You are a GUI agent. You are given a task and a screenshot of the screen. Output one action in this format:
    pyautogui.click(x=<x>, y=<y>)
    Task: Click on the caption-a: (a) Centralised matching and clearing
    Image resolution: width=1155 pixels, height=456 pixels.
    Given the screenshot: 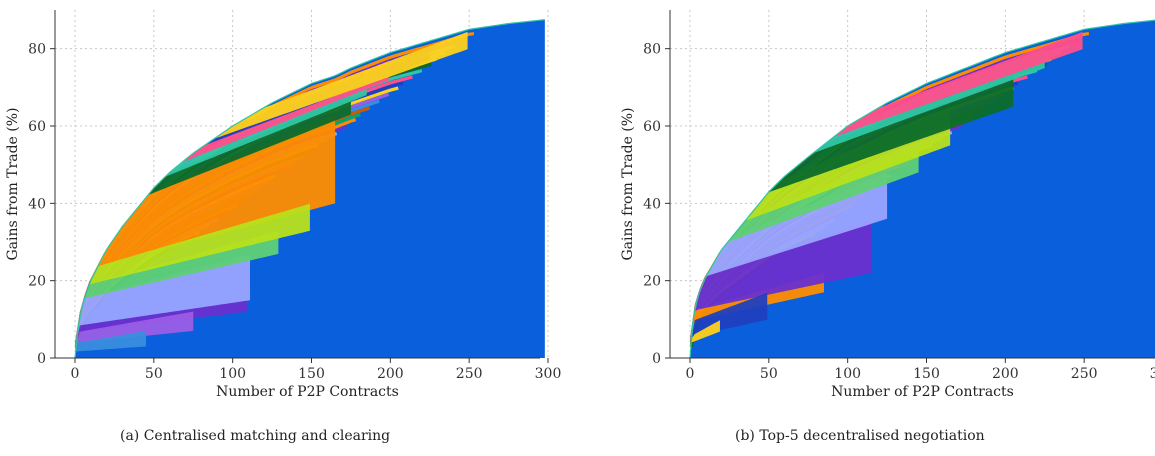 What is the action you would take?
    pyautogui.click(x=255, y=436)
    